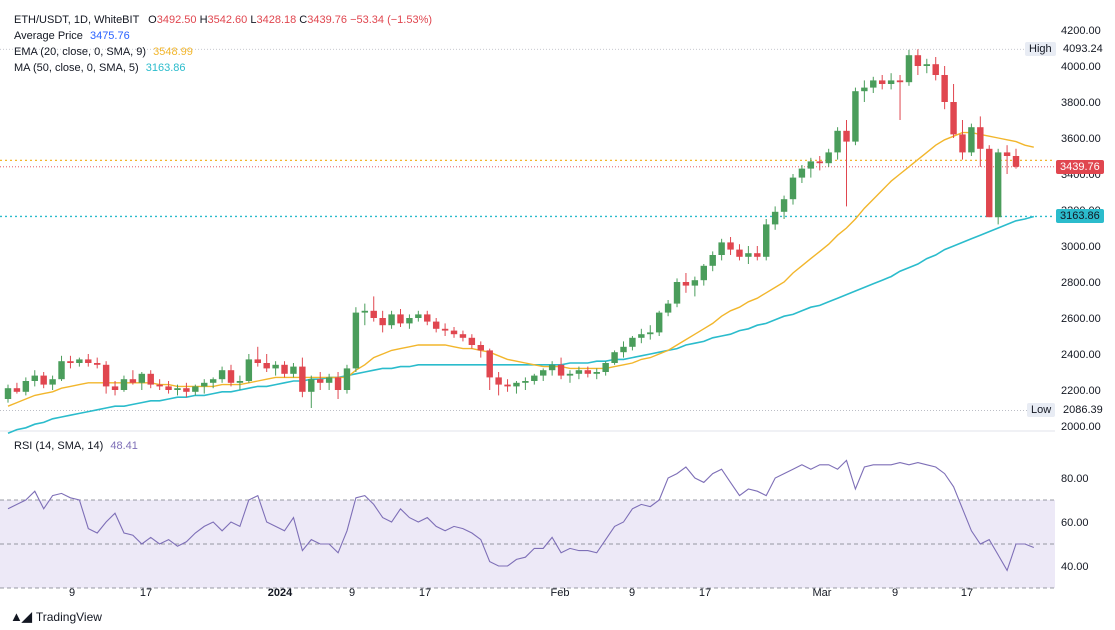 Image resolution: width=1115 pixels, height=630 pixels. I want to click on ma-label: MA (50, close, 0, SMA, 5), so click(76, 68).